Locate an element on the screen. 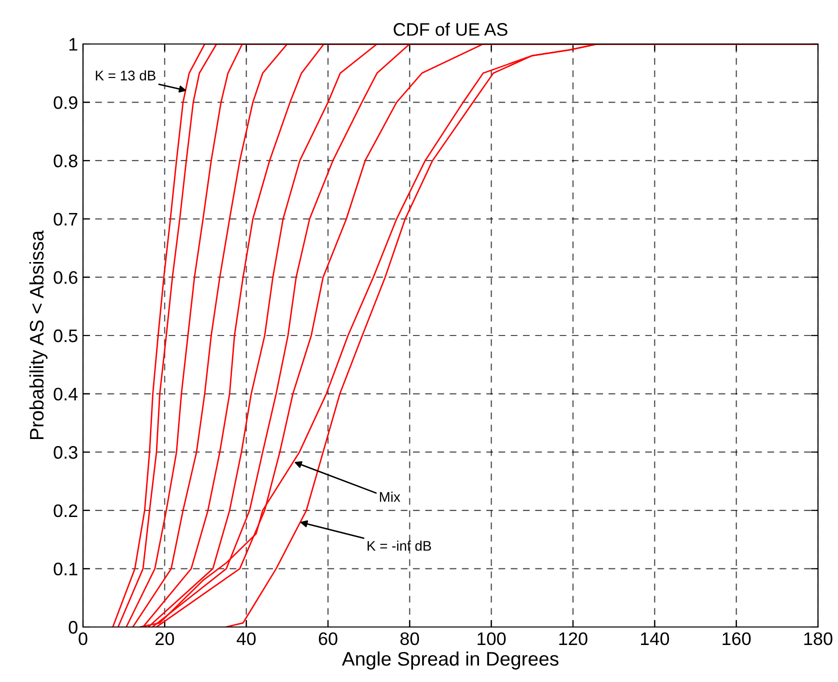  annotation: Mix is located at coordinates (390, 497).